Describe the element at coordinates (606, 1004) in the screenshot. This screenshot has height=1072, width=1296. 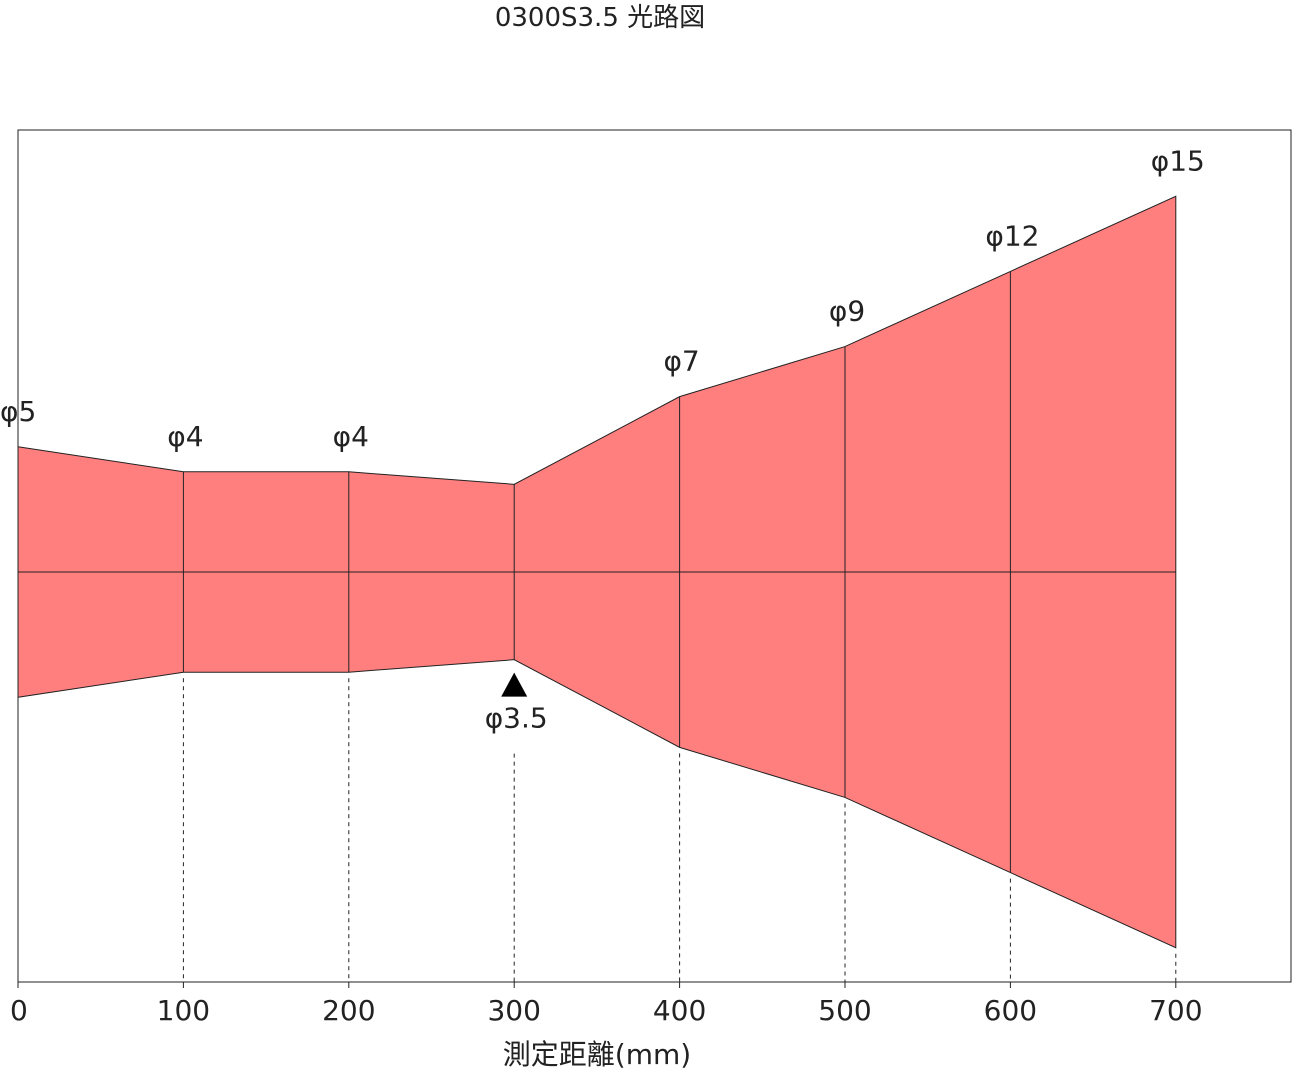
I see `x-tick-layer: 0 100 200 300 400 500 600 700` at that location.